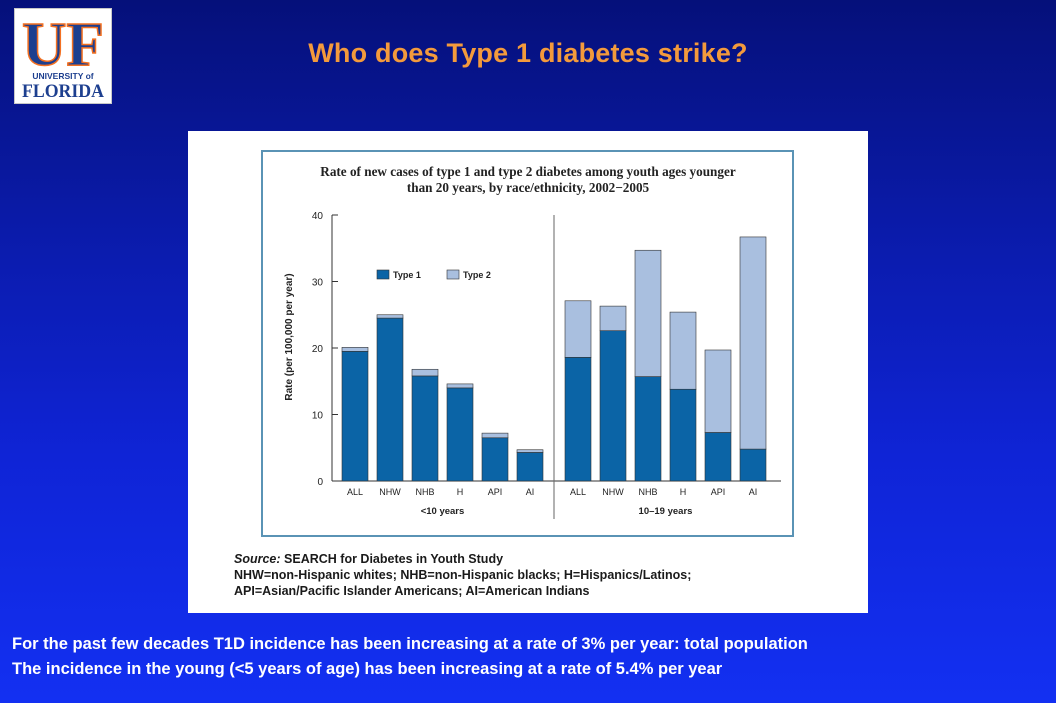 Image resolution: width=1056 pixels, height=703 pixels. Describe the element at coordinates (257, 559) in the screenshot. I see `source-label: Source:` at that location.